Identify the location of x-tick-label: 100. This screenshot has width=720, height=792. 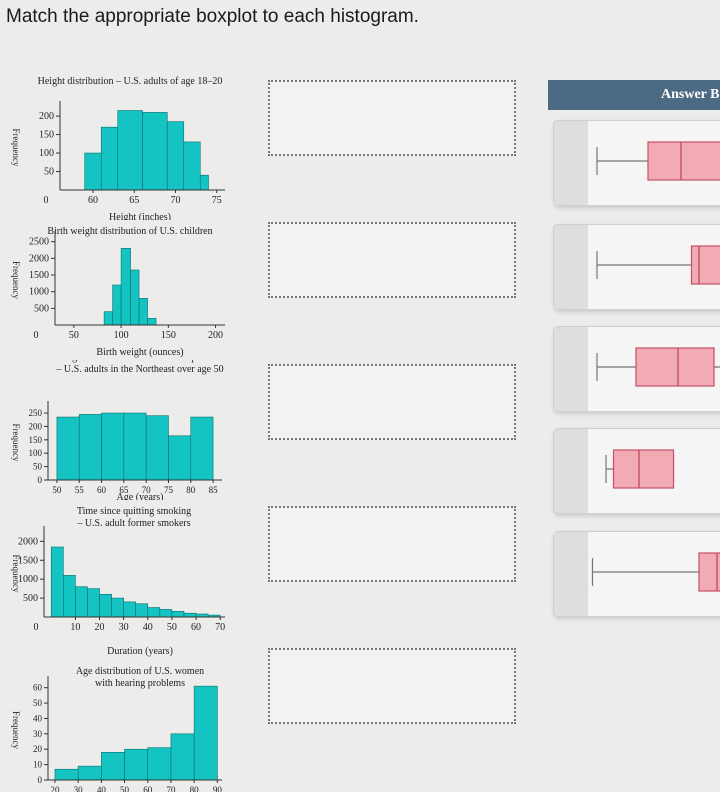
(121, 335).